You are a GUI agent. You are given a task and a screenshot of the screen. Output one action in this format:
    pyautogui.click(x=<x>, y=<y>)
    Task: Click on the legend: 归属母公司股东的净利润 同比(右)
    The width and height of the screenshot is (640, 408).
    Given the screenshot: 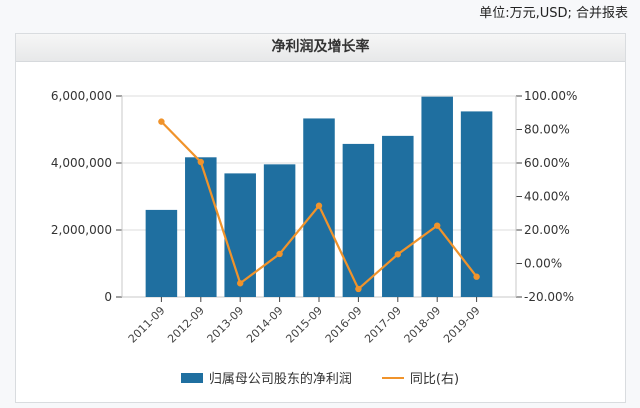 What is the action you would take?
    pyautogui.click(x=320, y=377)
    